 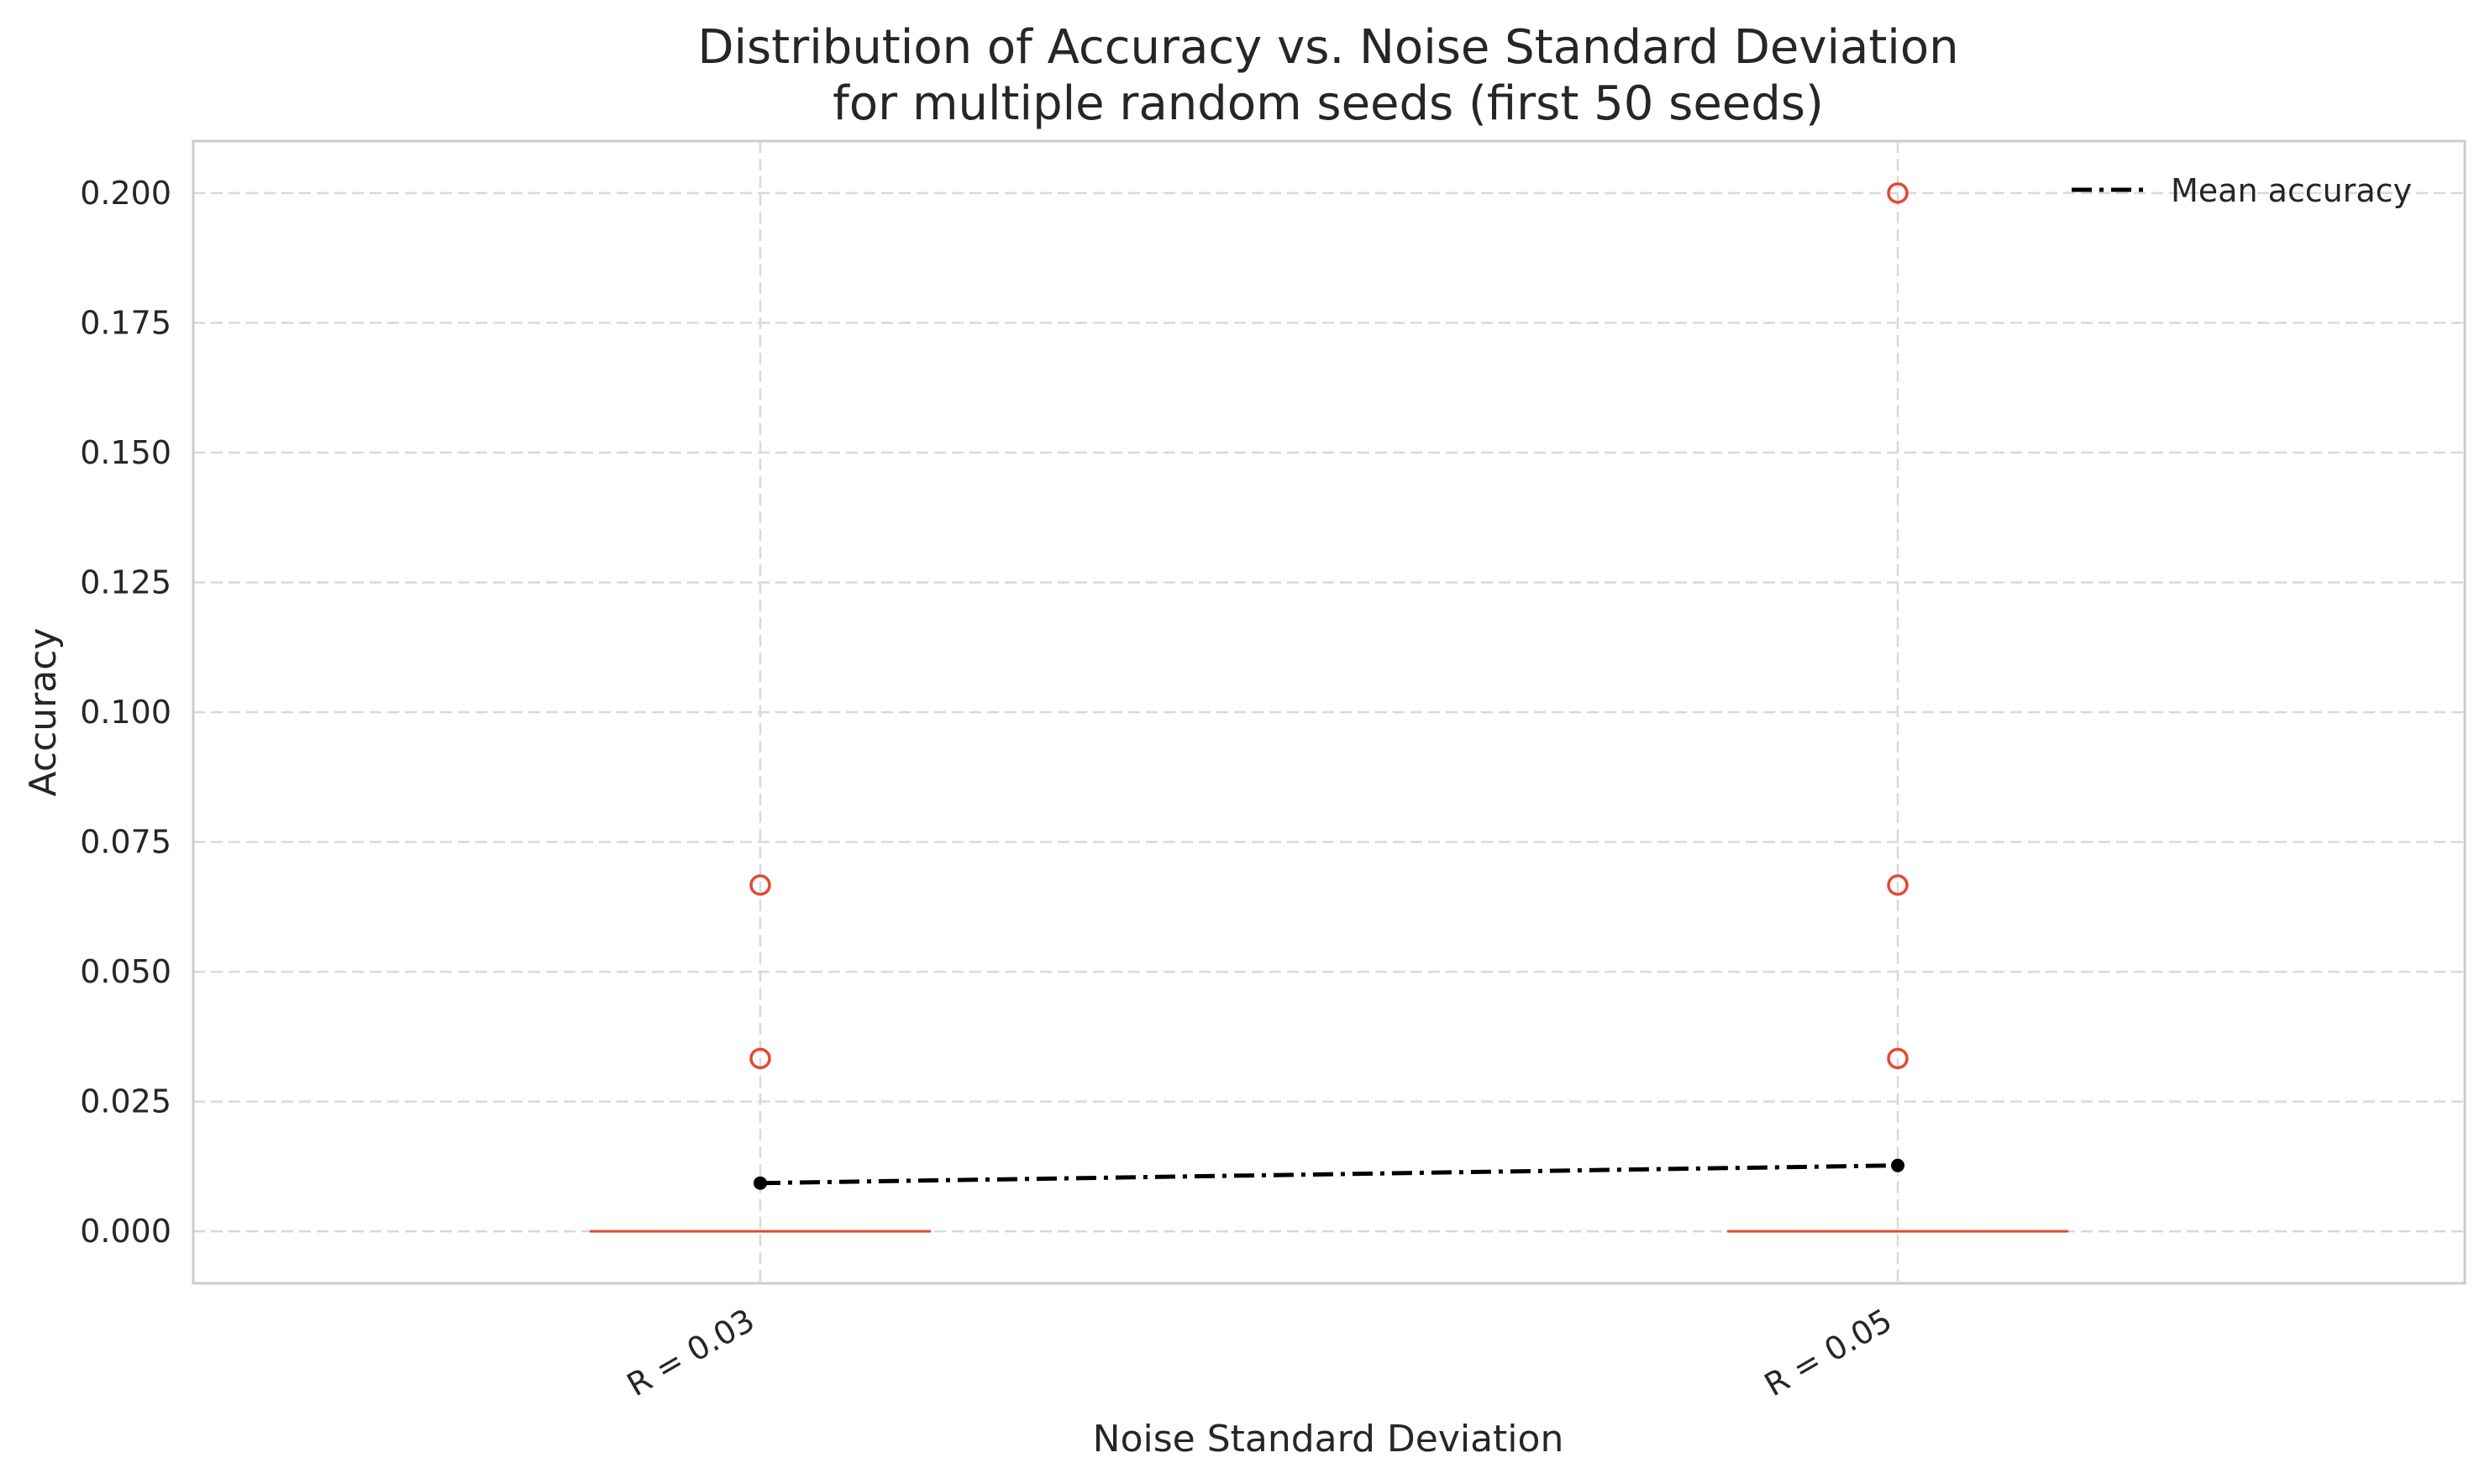 What do you see at coordinates (126, 972) in the screenshot?
I see `y-tick-label: 0.050` at bounding box center [126, 972].